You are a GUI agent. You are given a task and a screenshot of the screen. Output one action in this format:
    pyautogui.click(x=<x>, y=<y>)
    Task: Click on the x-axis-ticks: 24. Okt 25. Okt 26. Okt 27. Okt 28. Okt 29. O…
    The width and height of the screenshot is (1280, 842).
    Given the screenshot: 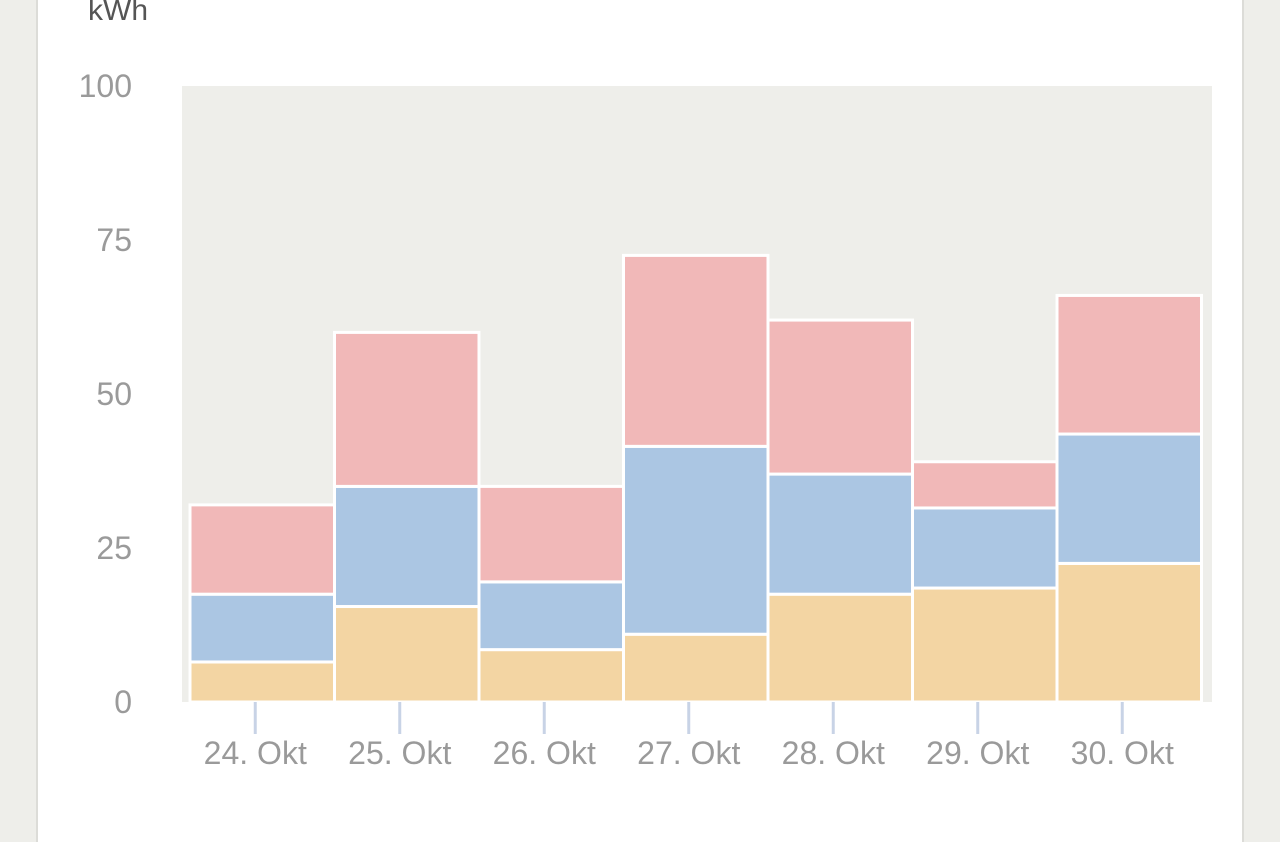 What is the action you would take?
    pyautogui.click(x=689, y=736)
    